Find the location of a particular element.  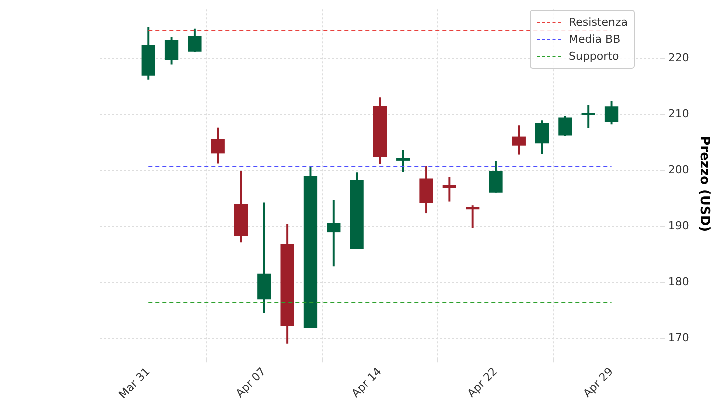

legend-label: Media BB is located at coordinates (594, 39).